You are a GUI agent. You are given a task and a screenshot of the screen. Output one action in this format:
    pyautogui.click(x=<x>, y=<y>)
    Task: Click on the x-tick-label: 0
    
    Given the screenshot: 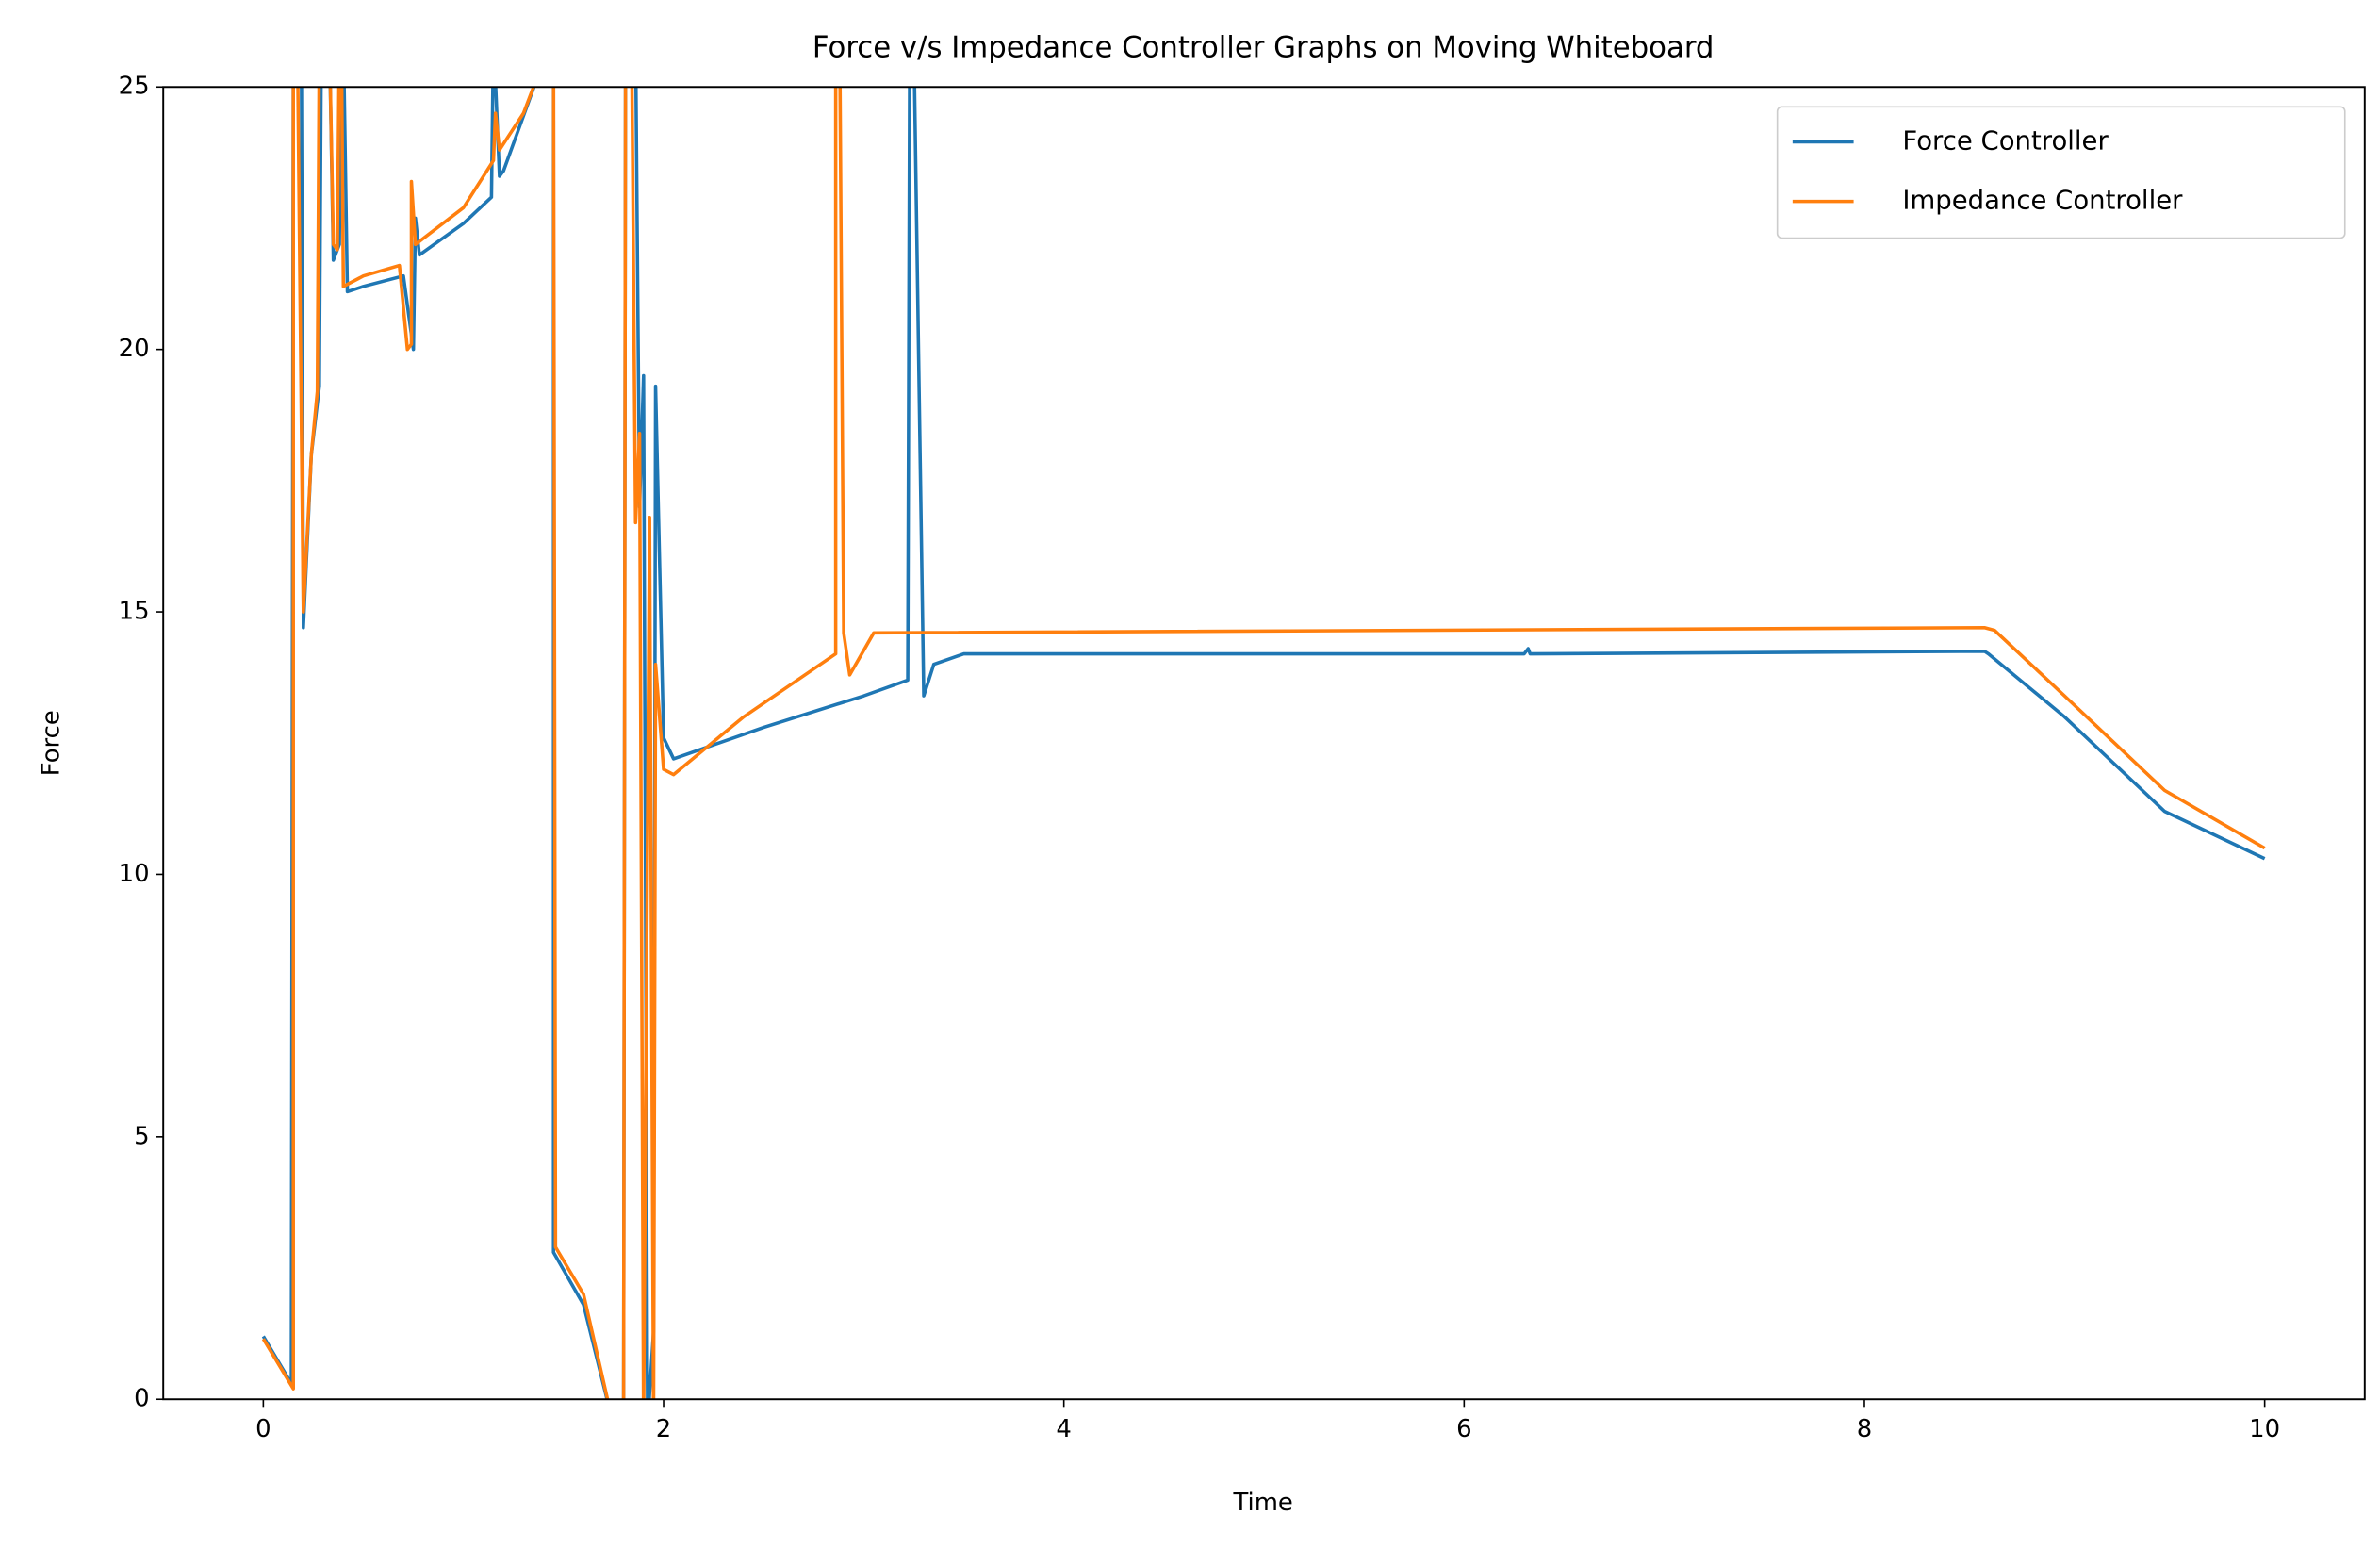 What is the action you would take?
    pyautogui.click(x=263, y=1429)
    